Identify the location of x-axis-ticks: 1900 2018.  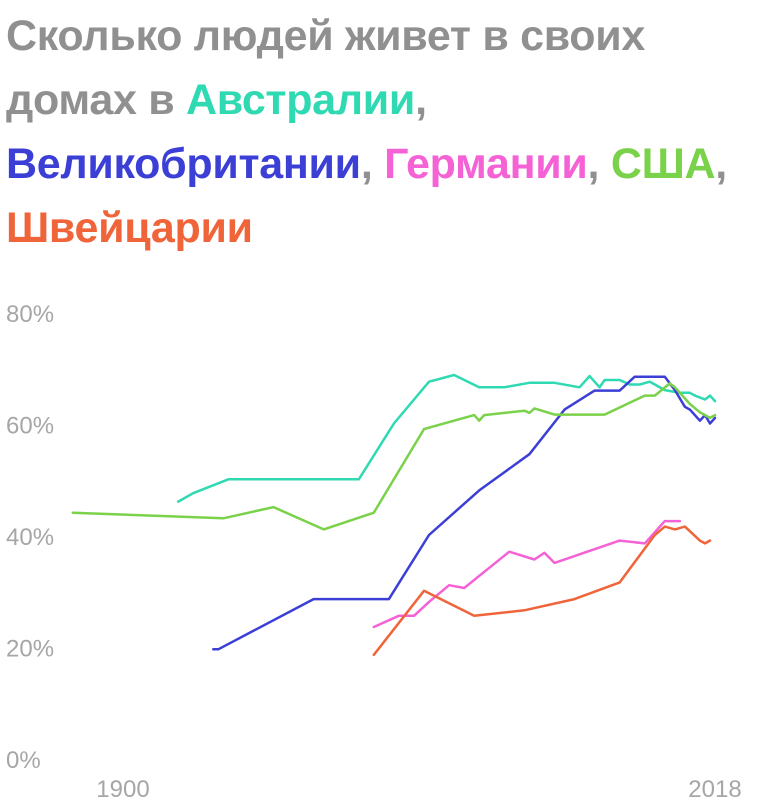
(418, 789).